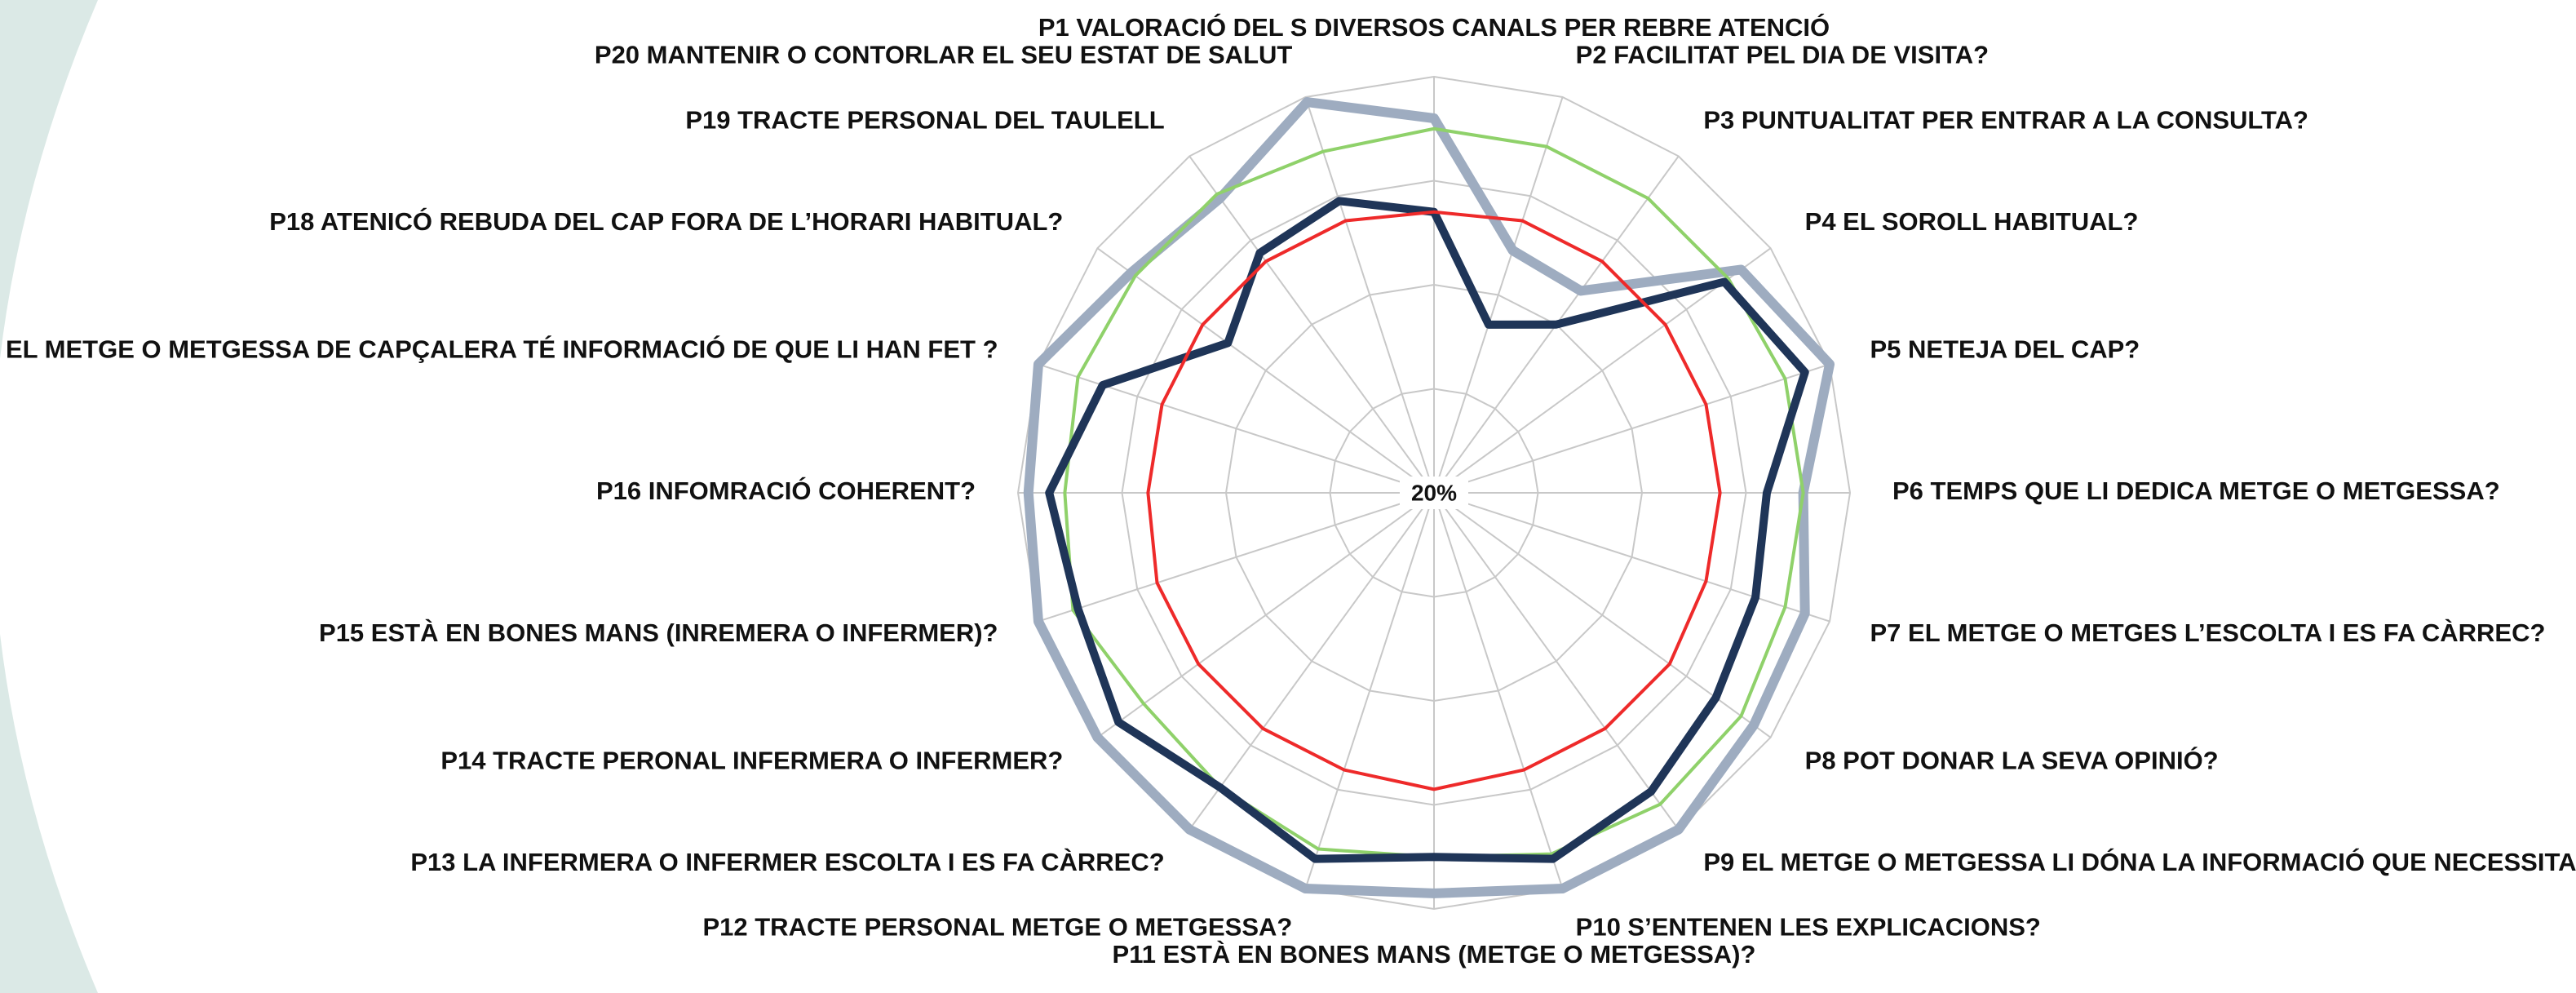 This screenshot has height=993, width=2576. Describe the element at coordinates (2012, 760) in the screenshot. I see `category-label: P8 POT DONAR LA SEVA OPINIÓ?` at that location.